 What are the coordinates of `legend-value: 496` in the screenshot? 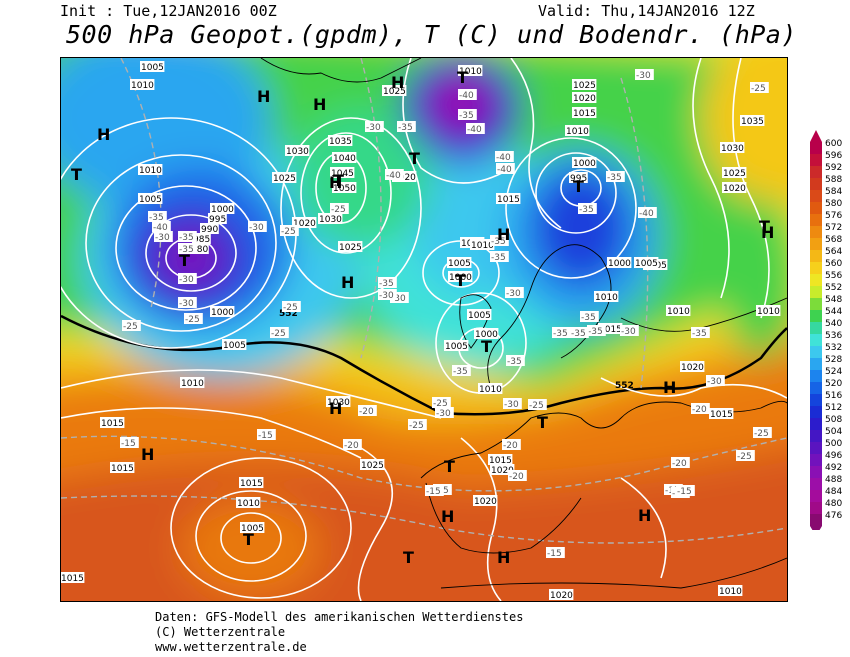 It's located at (833, 456).